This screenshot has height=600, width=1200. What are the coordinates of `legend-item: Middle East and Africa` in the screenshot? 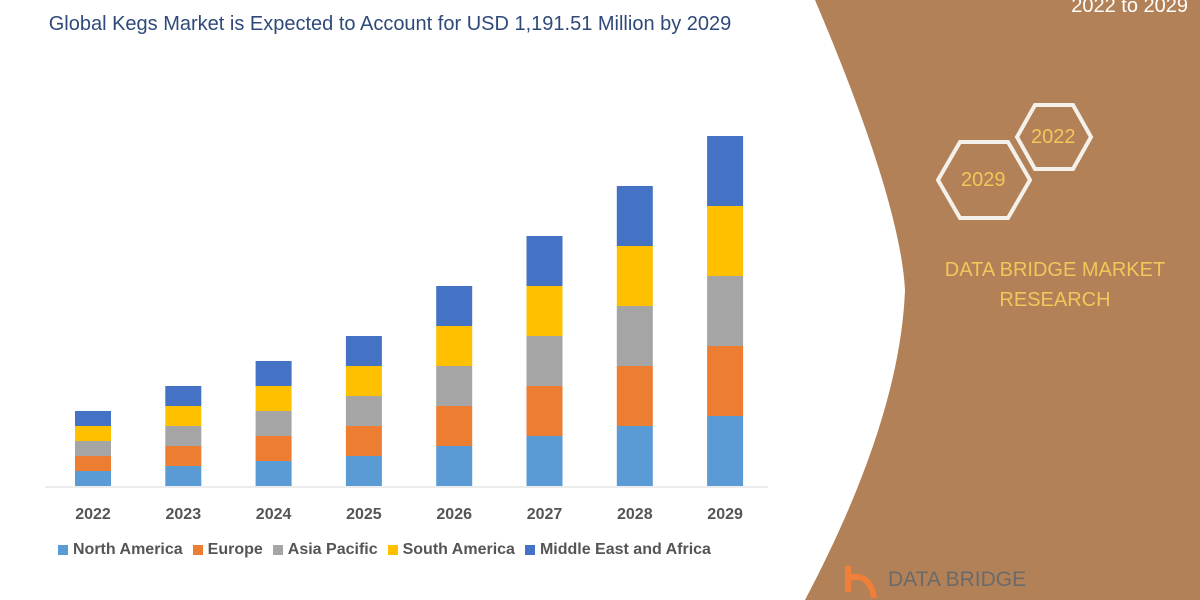 It's located at (617, 550).